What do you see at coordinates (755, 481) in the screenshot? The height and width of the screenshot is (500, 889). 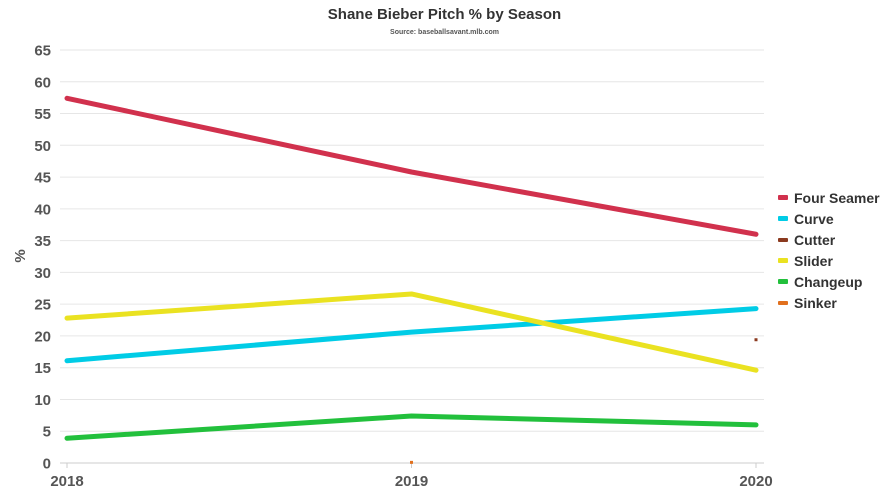 I see `x-tick-label: 2020` at bounding box center [755, 481].